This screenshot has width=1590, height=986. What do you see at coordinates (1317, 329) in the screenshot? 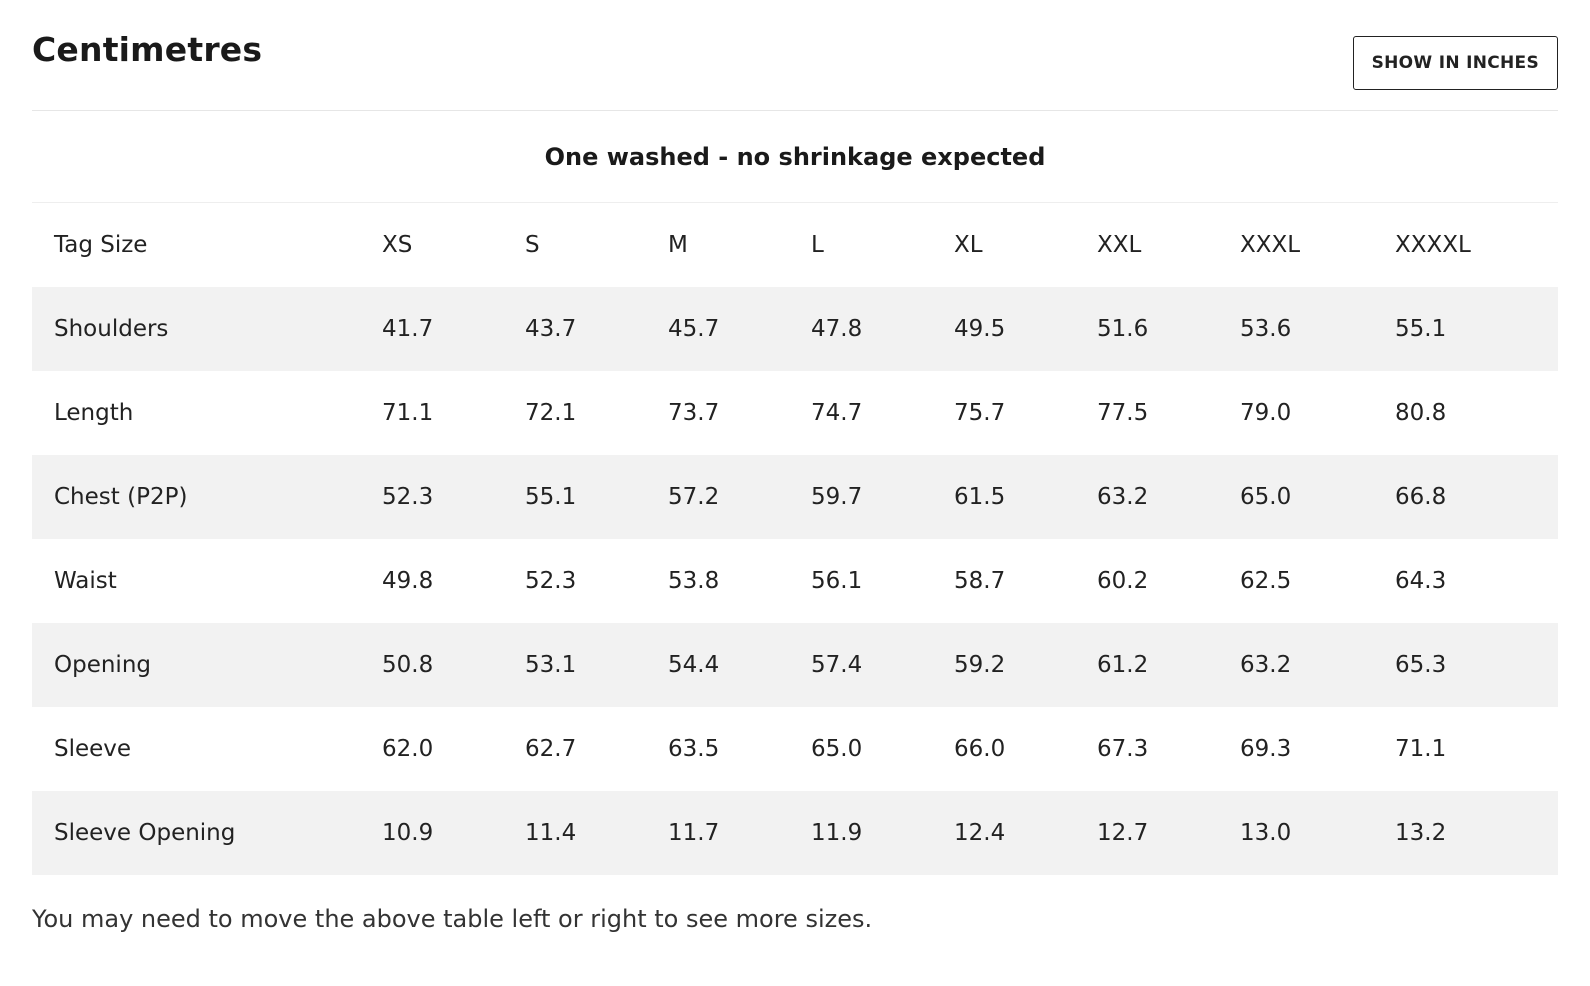
I see `table-cell: 53.6` at bounding box center [1317, 329].